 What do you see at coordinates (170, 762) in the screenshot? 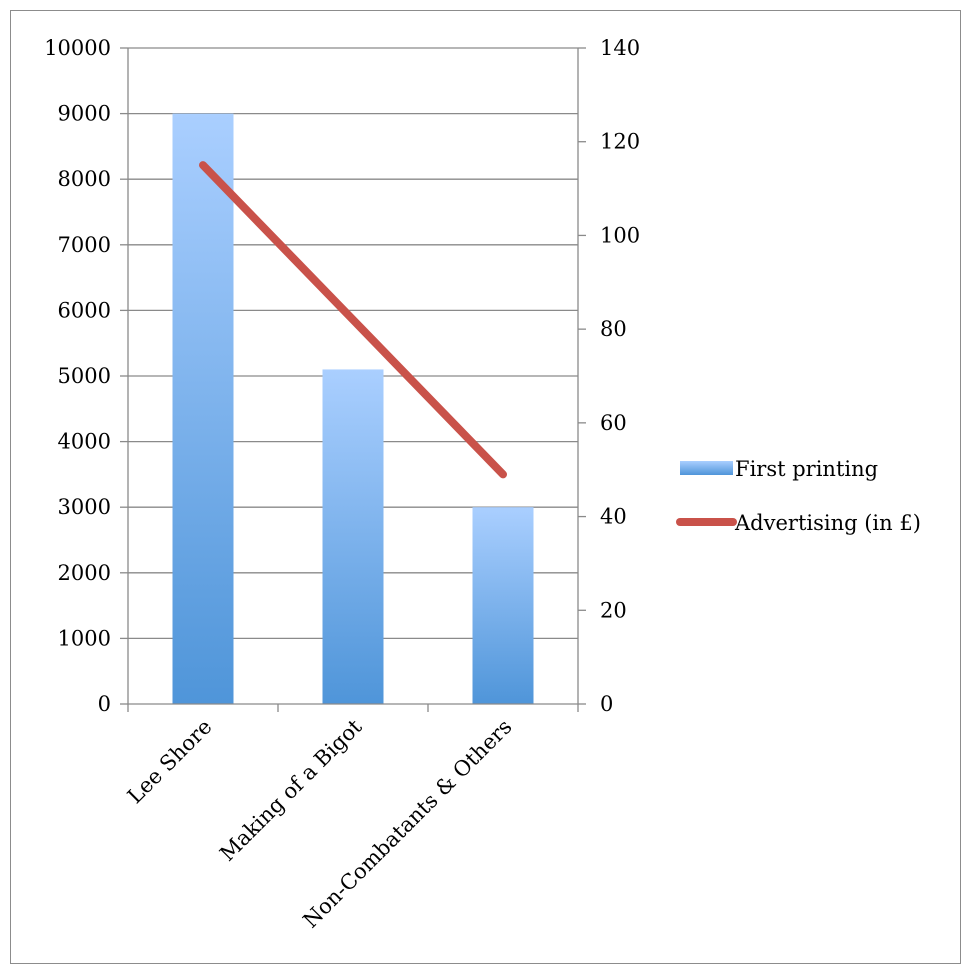
I see `x-category-label: Lee Shore` at bounding box center [170, 762].